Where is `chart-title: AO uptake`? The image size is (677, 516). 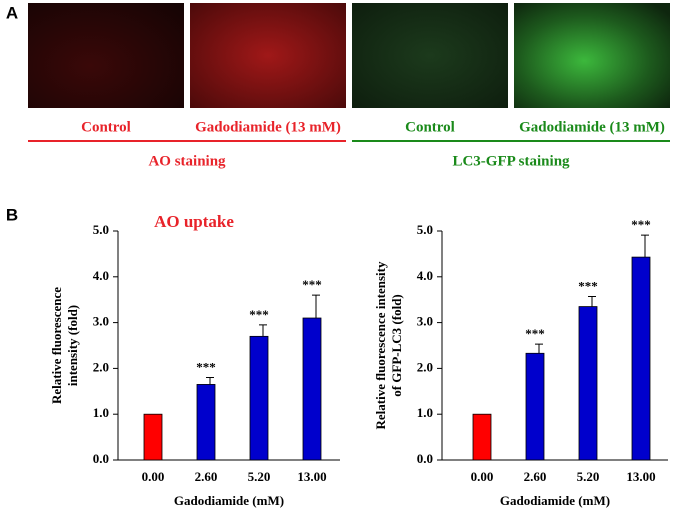
chart-title: AO uptake is located at coordinates (194, 221).